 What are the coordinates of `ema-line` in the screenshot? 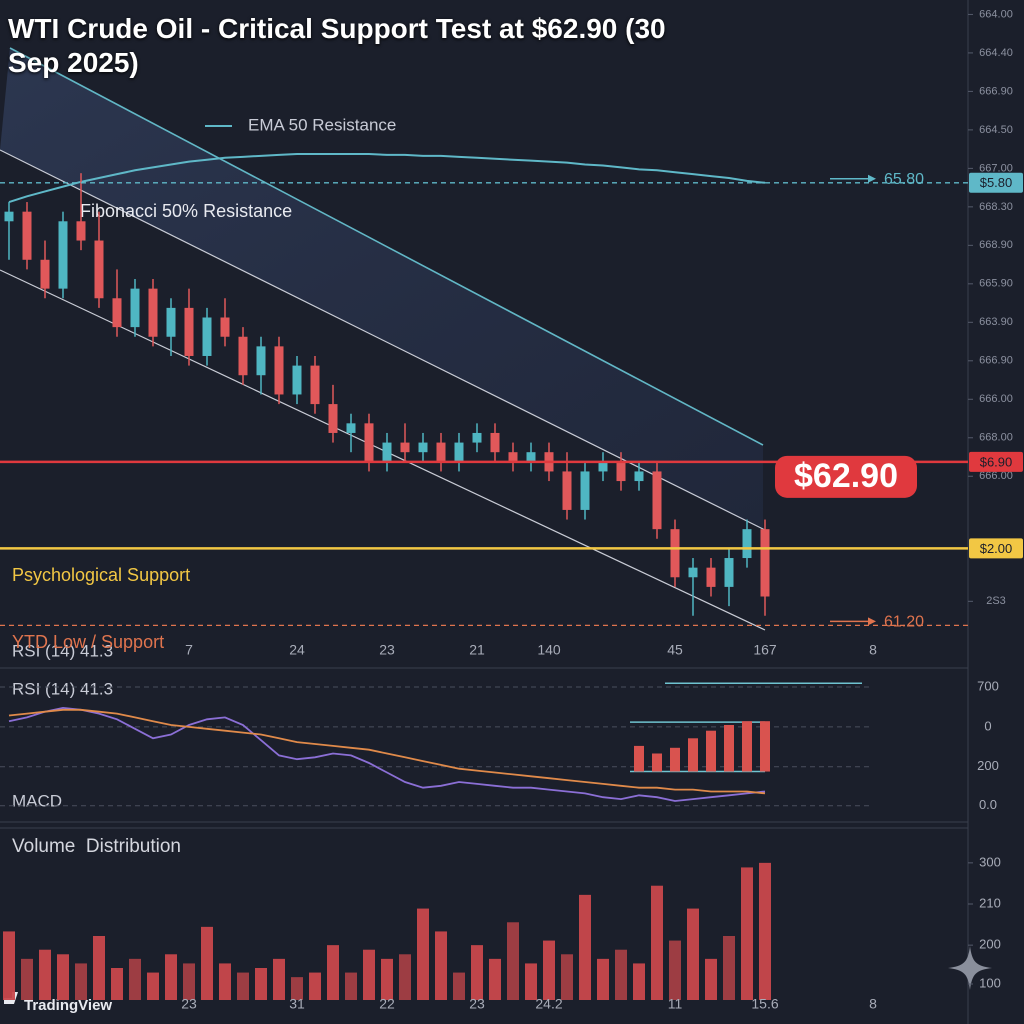 It's located at (387, 177).